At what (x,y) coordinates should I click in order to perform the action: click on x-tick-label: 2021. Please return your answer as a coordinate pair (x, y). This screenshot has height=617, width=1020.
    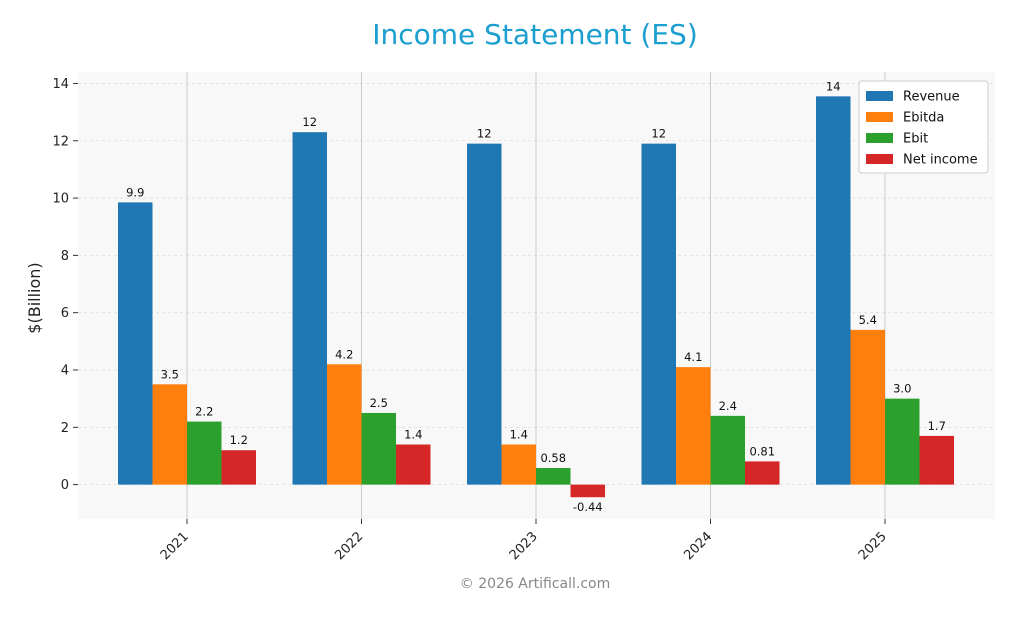
    Looking at the image, I should click on (175, 546).